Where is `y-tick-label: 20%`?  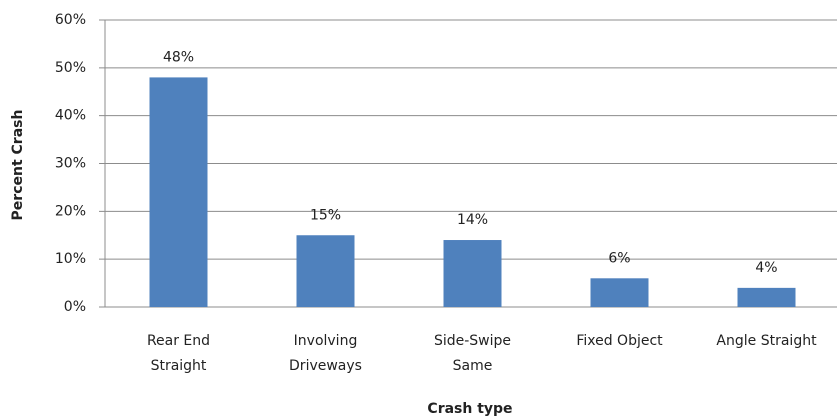 y-tick-label: 20% is located at coordinates (70, 211).